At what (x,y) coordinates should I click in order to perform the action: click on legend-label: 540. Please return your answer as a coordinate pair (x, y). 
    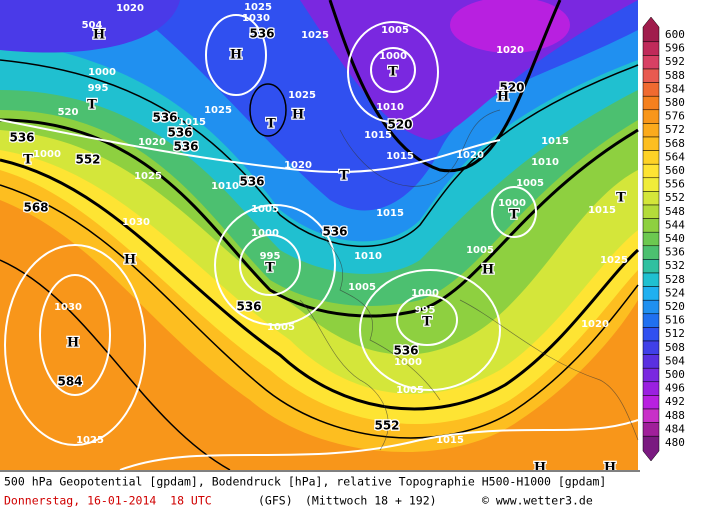
    Looking at the image, I should click on (675, 238).